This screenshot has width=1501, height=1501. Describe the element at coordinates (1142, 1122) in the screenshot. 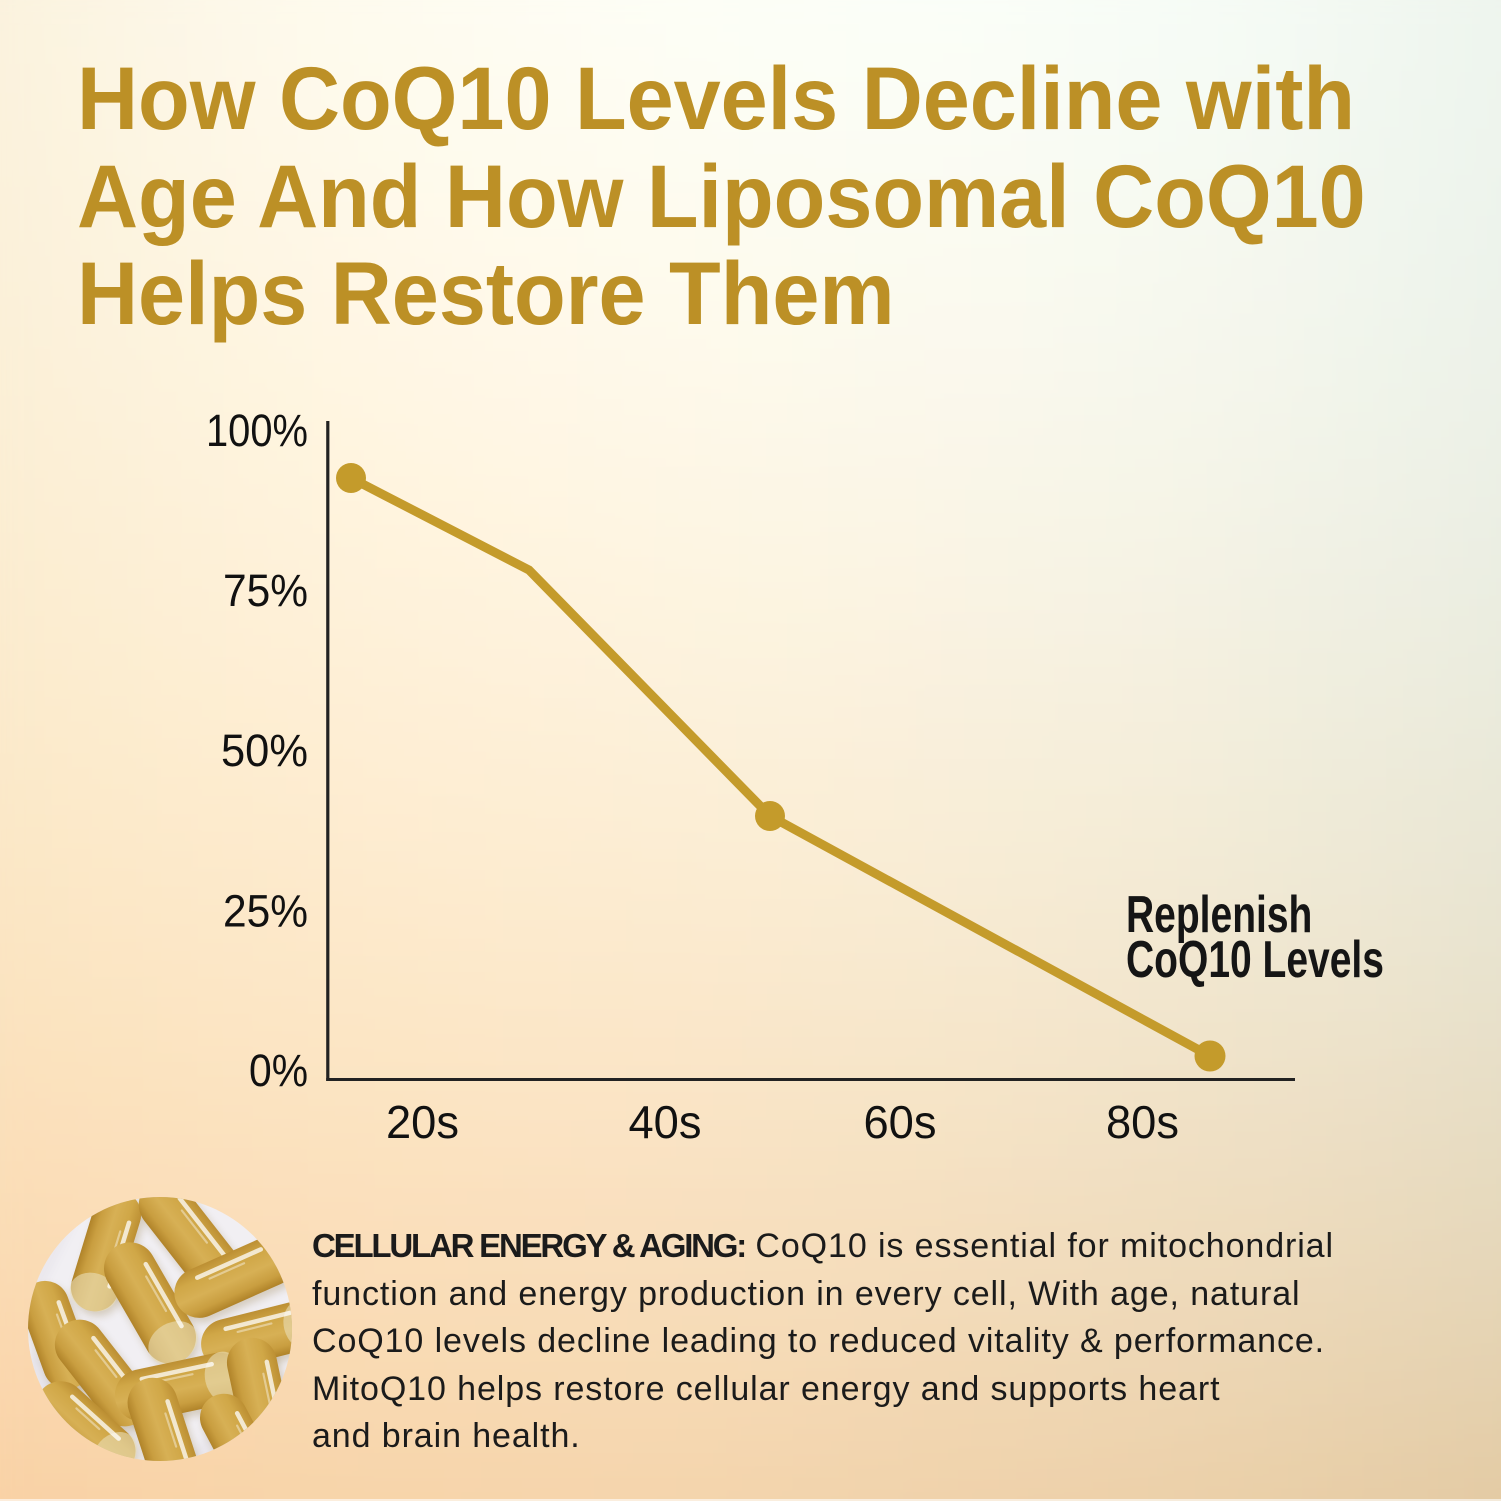

I see `svg-text: 80s` at that location.